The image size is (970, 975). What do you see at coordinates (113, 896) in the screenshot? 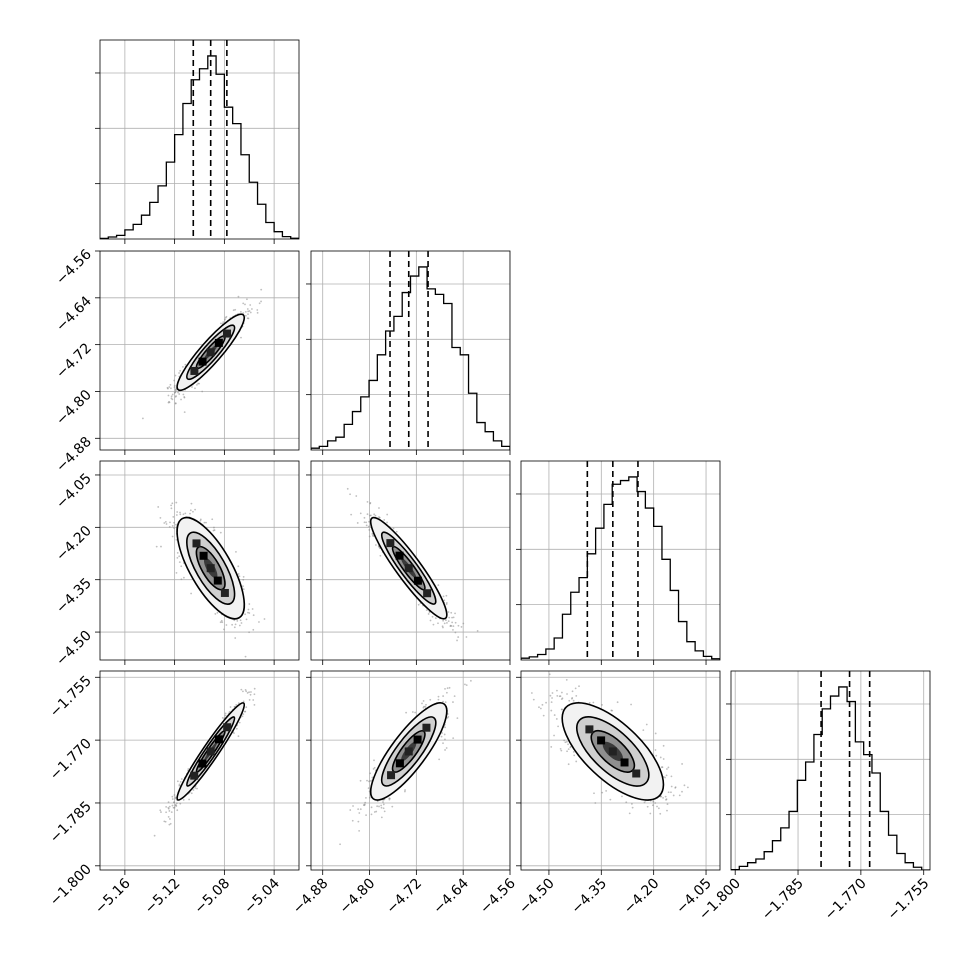
I see `x-tick-label-1-1: −5.16` at bounding box center [113, 896].